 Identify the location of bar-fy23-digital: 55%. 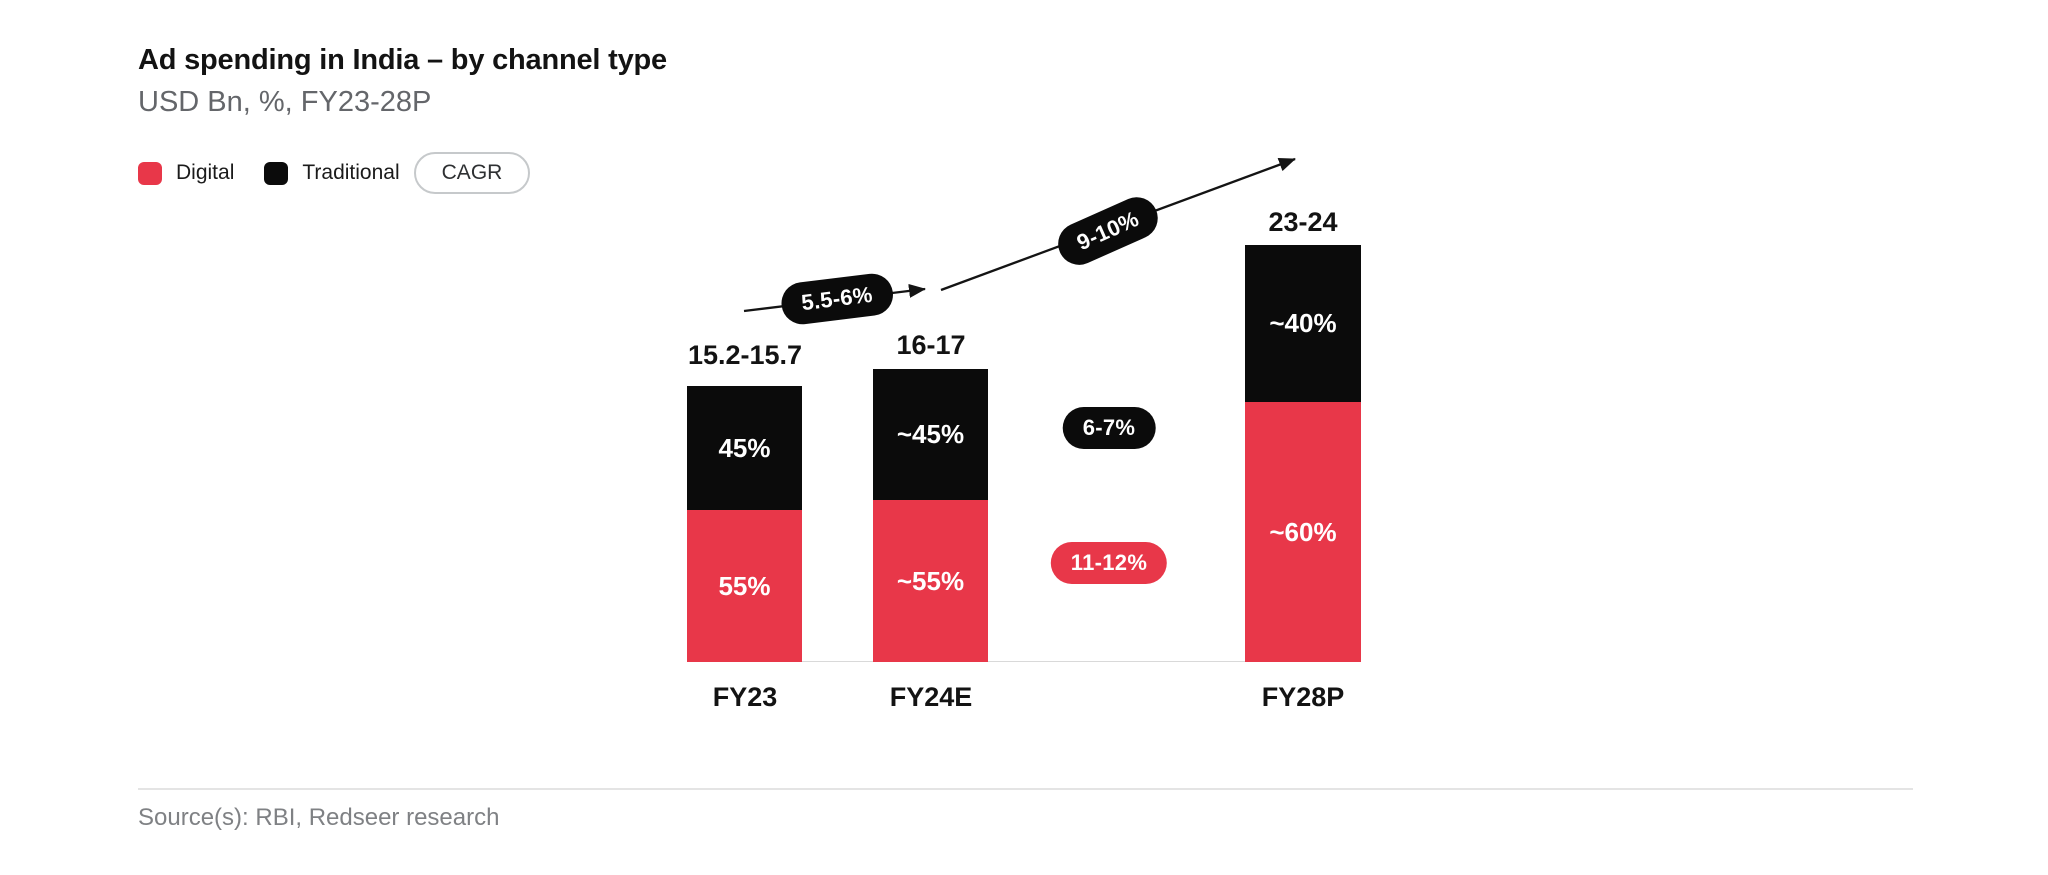
(744, 586).